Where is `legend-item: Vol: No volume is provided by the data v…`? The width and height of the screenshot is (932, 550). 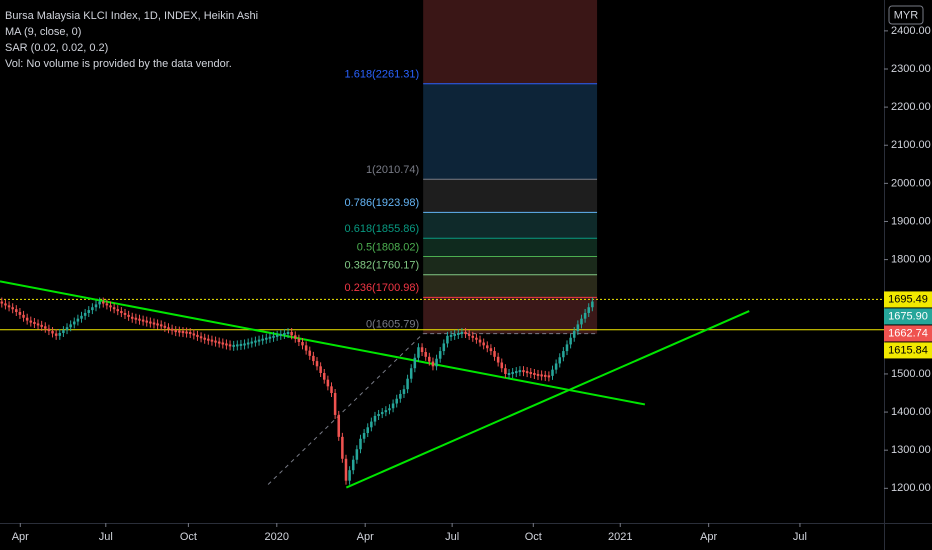
legend-item: Vol: No volume is provided by the data v… is located at coordinates (118, 64).